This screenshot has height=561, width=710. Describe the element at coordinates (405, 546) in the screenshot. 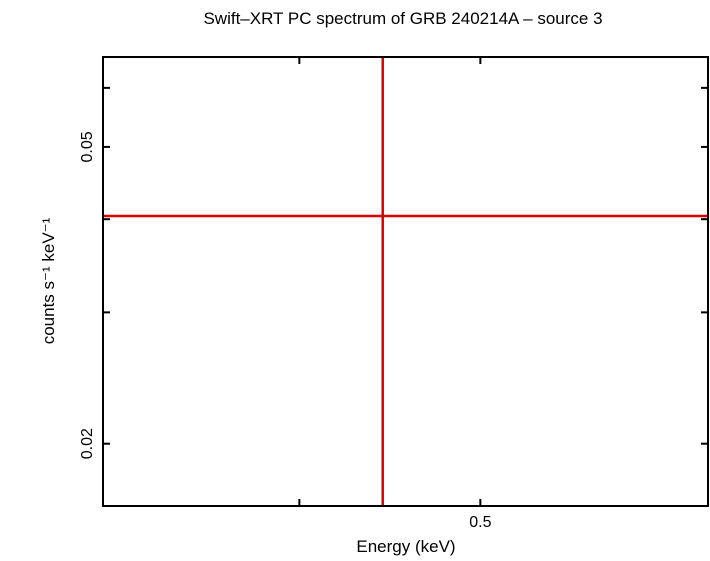

I see `x-axis-label: Energy (keV)` at that location.